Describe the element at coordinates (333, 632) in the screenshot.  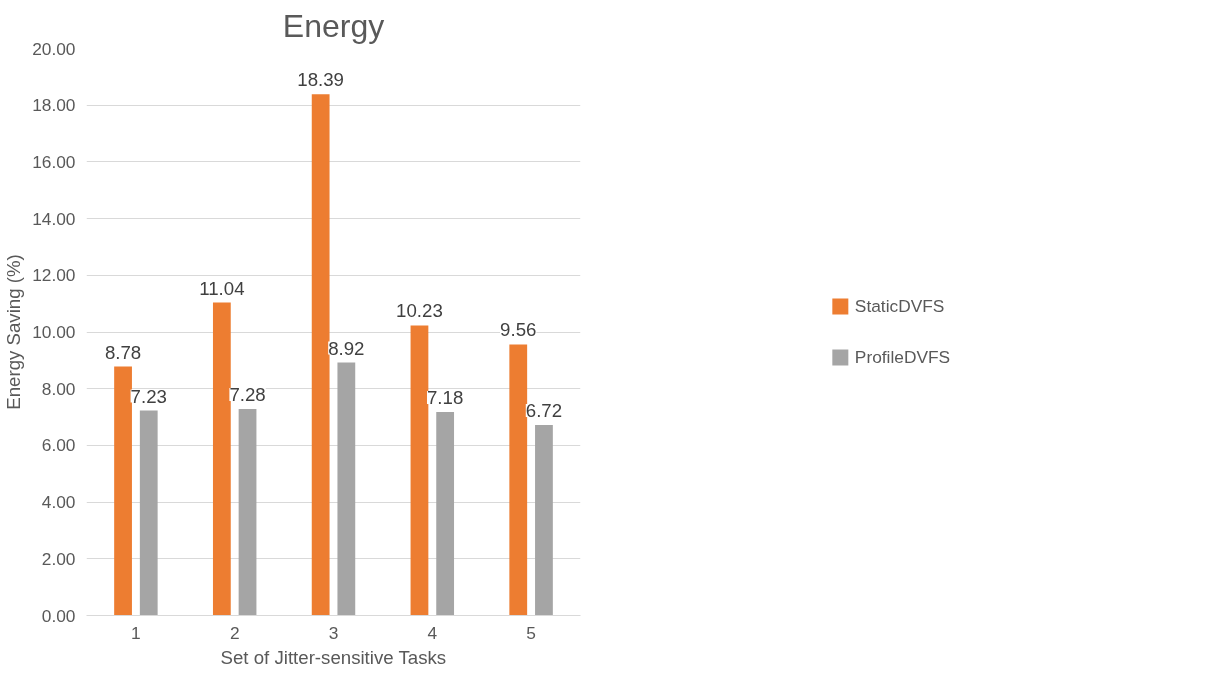
I see `x-tick-label: 3` at that location.